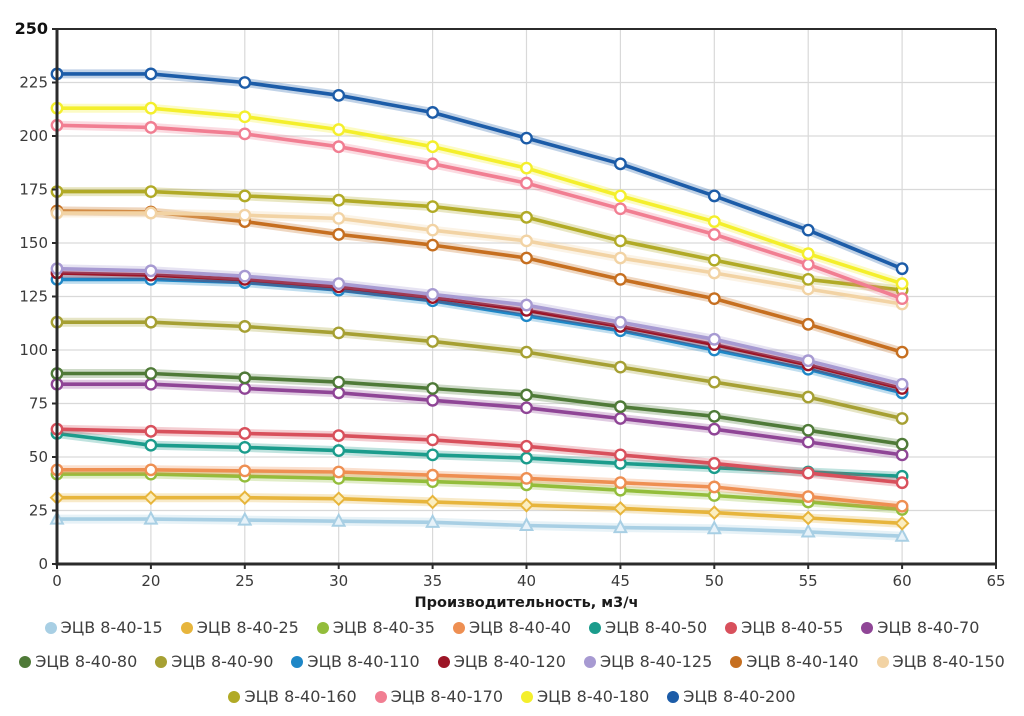 The width and height of the screenshot is (1024, 716). I want to click on y-tick-label: 125, so click(33, 297).